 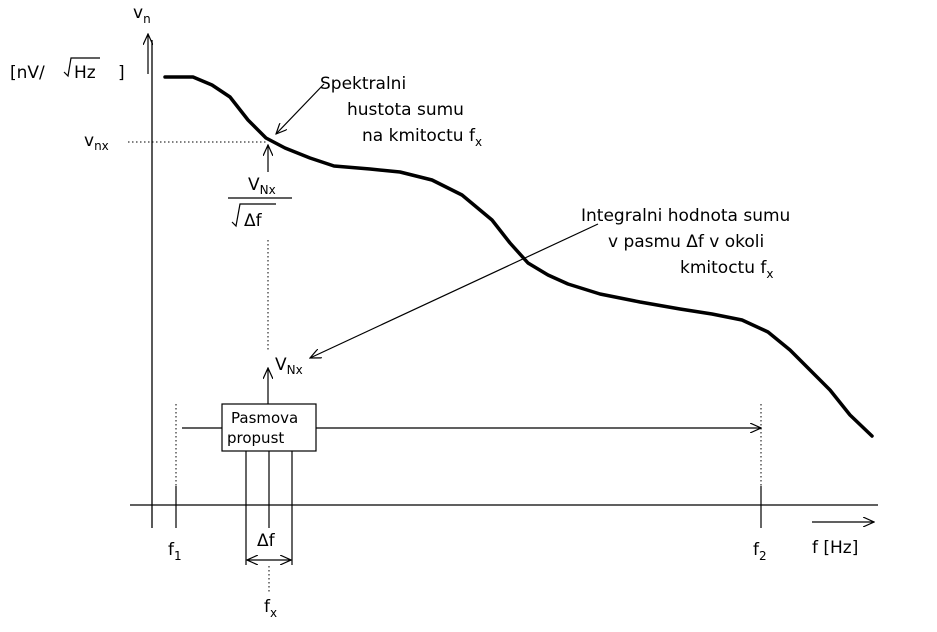 I want to click on spectral-pointer-arrow, so click(x=300, y=108).